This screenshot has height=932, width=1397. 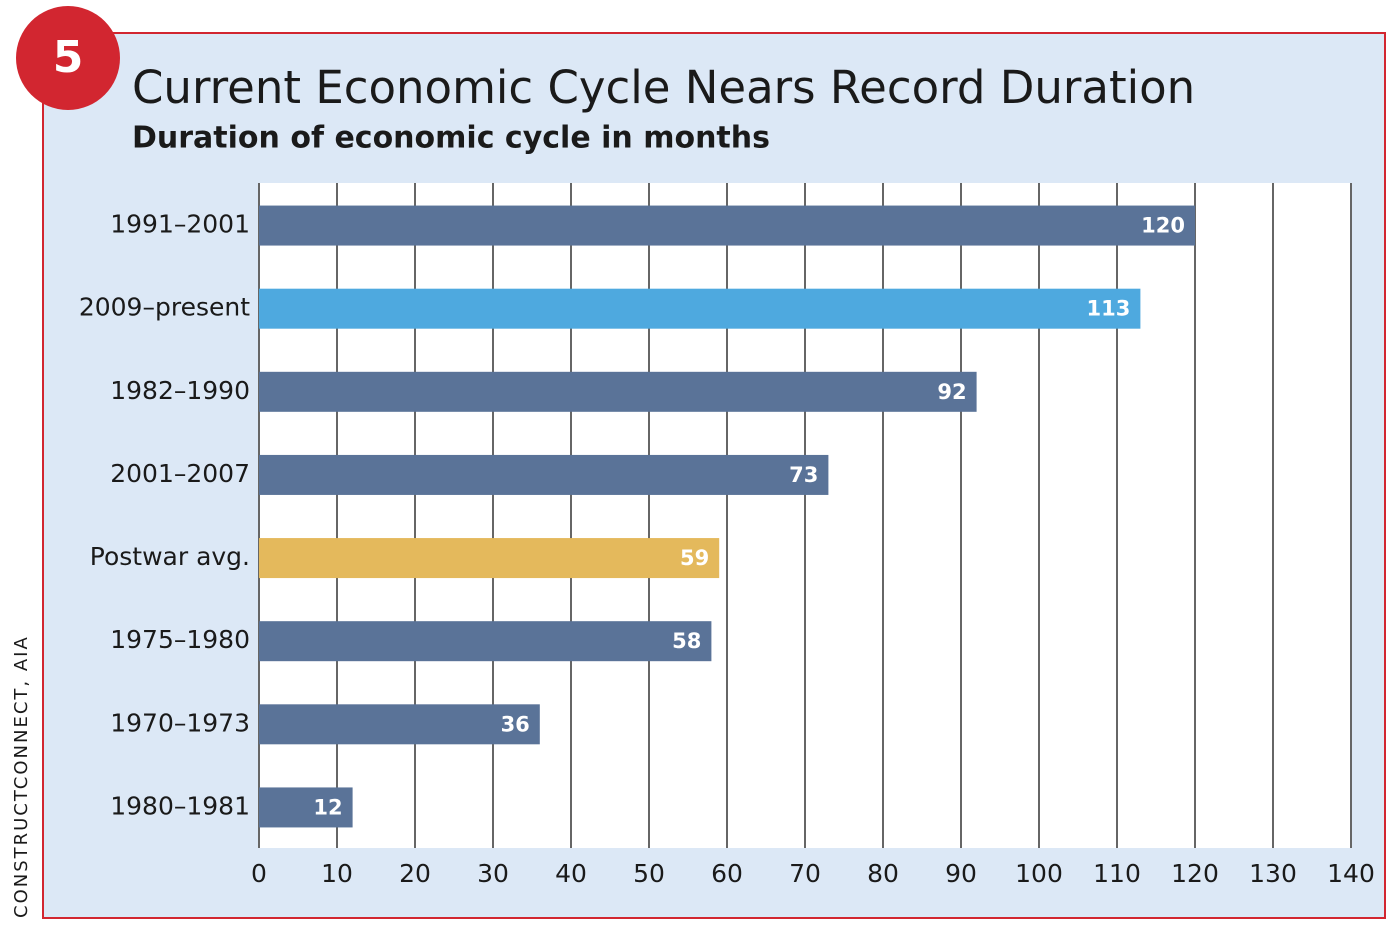 What do you see at coordinates (515, 724) in the screenshot?
I see `value-label: 36` at bounding box center [515, 724].